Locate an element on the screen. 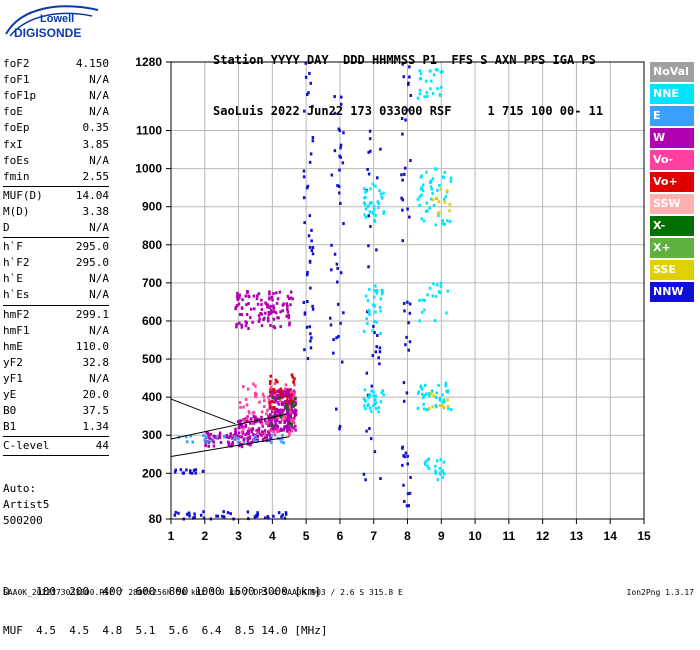 The height and width of the screenshot is (650, 700). param-name: foF1p is located at coordinates (20, 96).